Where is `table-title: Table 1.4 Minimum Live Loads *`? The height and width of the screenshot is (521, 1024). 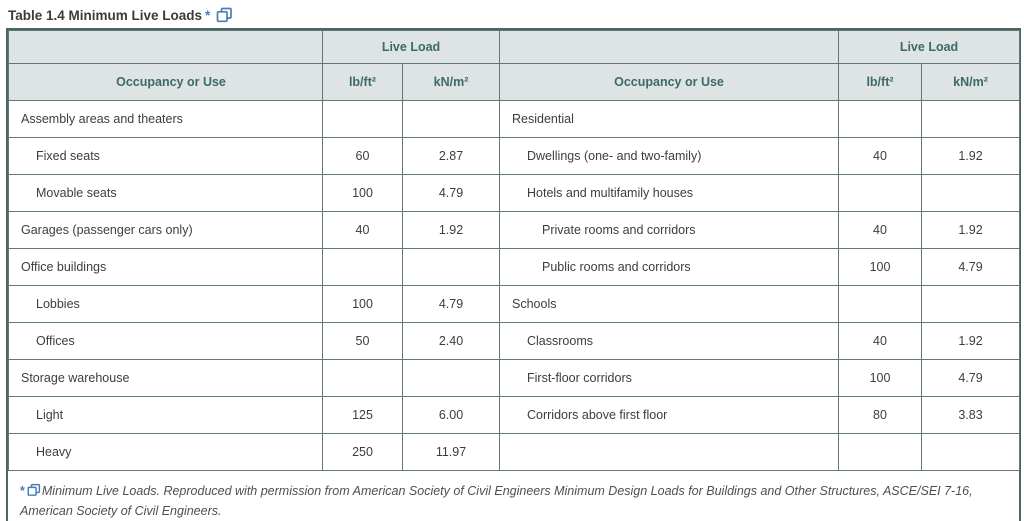
table-title: Table 1.4 Minimum Live Loads * is located at coordinates (512, 14).